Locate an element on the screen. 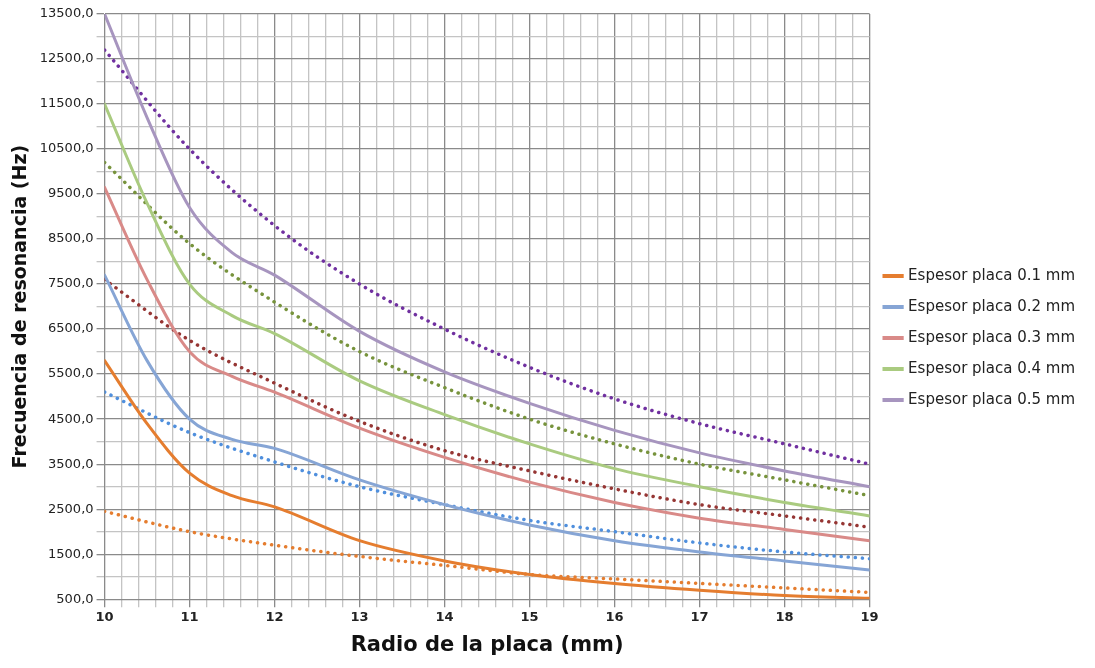 The height and width of the screenshot is (668, 1095). legend-label: Espesor placa 0.3 mm is located at coordinates (991, 336).